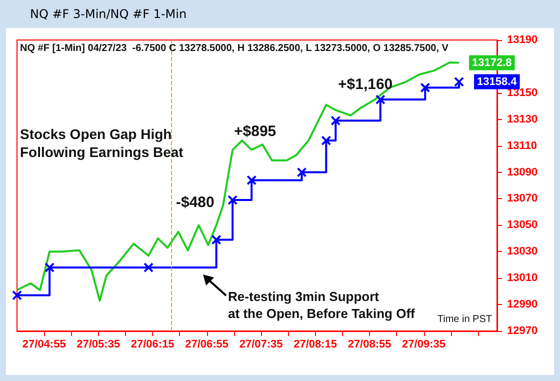 The height and width of the screenshot is (381, 560). What do you see at coordinates (492, 62) in the screenshot?
I see `data-label: 13172.8` at bounding box center [492, 62].